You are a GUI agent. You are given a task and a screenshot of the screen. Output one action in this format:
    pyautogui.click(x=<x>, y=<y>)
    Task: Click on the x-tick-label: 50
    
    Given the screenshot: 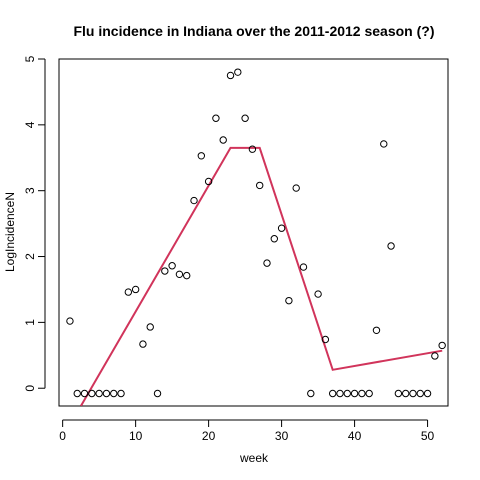 What is the action you would take?
    pyautogui.click(x=428, y=436)
    